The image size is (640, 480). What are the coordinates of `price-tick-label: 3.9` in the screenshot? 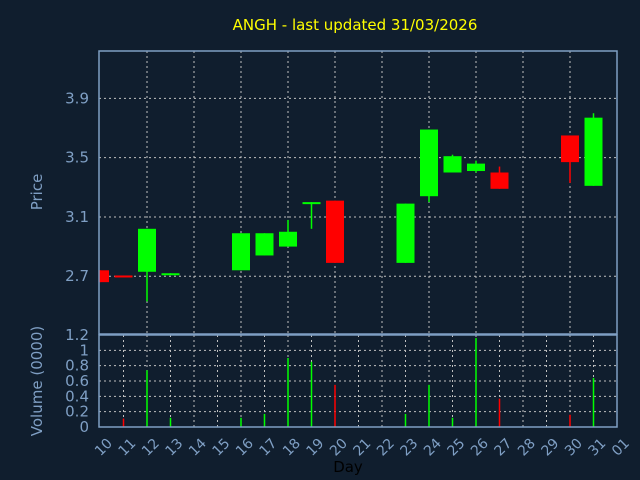 It's located at (77, 98).